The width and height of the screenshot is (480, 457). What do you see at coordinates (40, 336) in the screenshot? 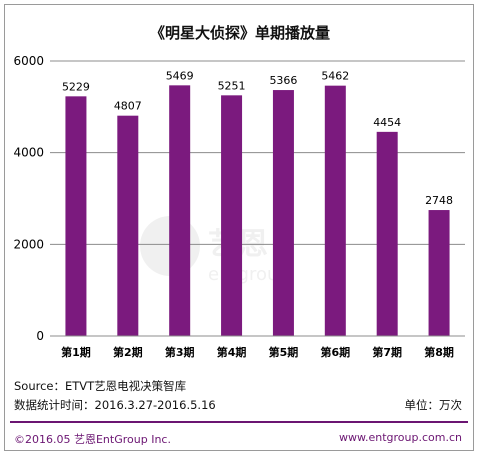
I see `y-tick-label: 0` at bounding box center [40, 336].